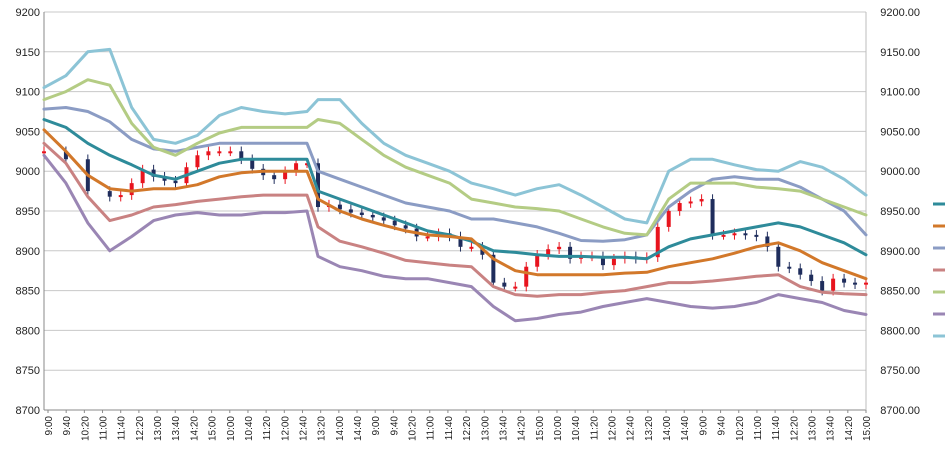  I want to click on y-tick-left-3: 8850, so click(28, 292).